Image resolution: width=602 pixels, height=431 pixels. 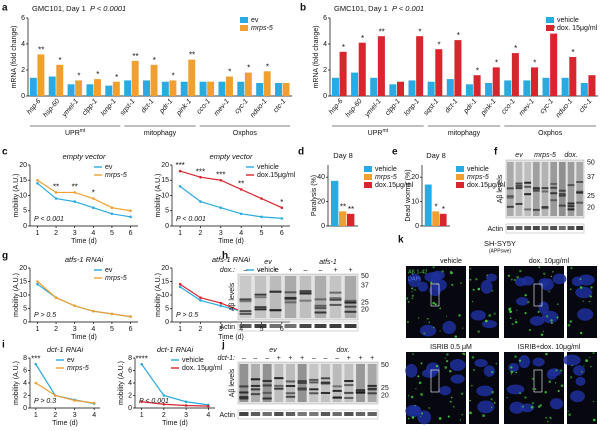 I want to click on group-label: Oxphos, so click(x=550, y=133).